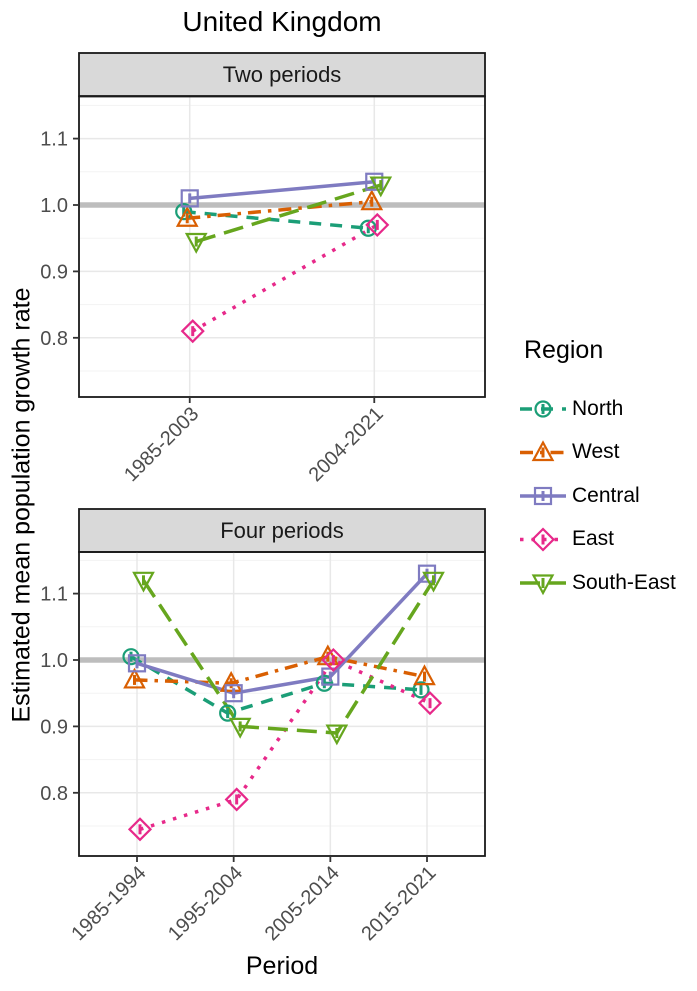 The width and height of the screenshot is (697, 991). Describe the element at coordinates (302, 903) in the screenshot. I see `x-tick-label: 2005-2014` at that location.